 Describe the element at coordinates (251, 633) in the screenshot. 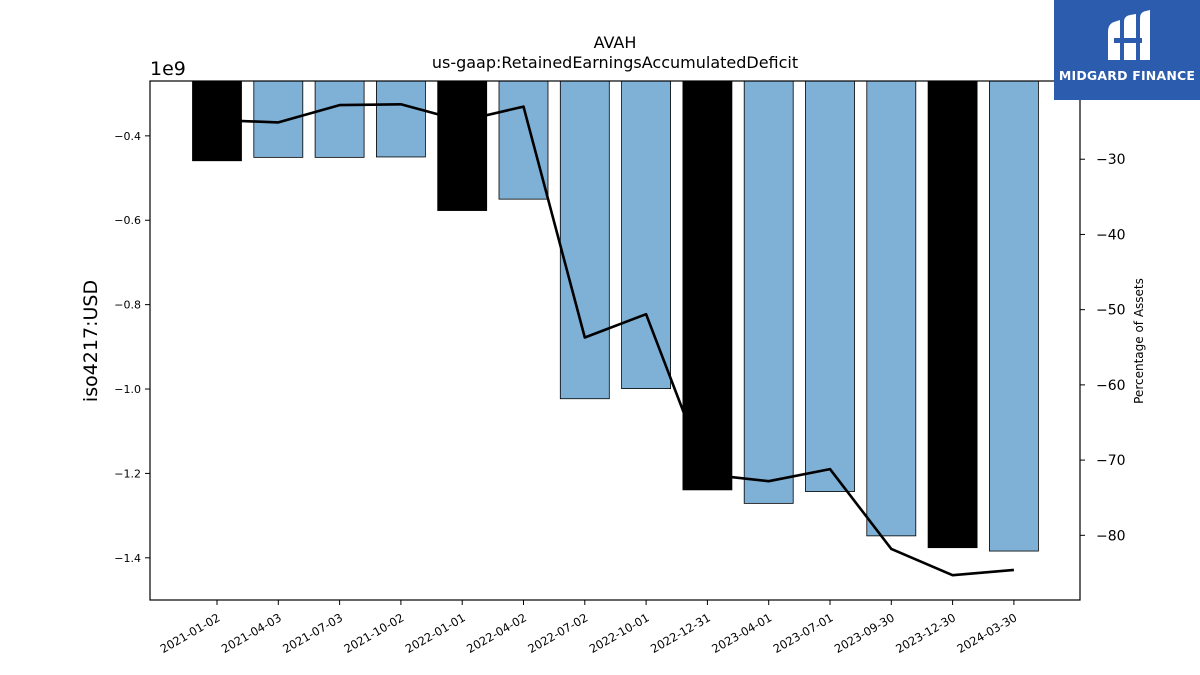

I see `x-tick-label: 2021-04-03` at that location.